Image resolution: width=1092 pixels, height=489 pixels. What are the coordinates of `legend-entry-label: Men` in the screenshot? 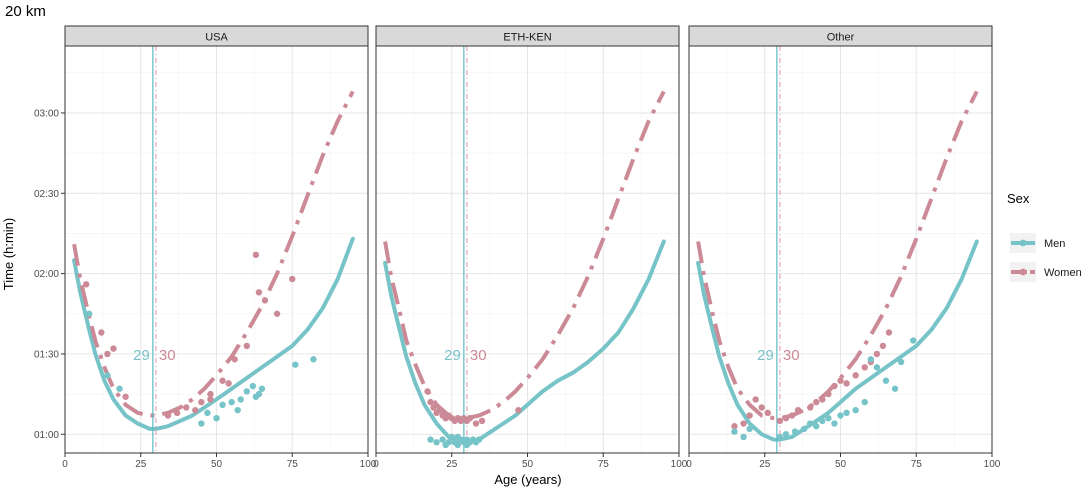 It's located at (1054, 244).